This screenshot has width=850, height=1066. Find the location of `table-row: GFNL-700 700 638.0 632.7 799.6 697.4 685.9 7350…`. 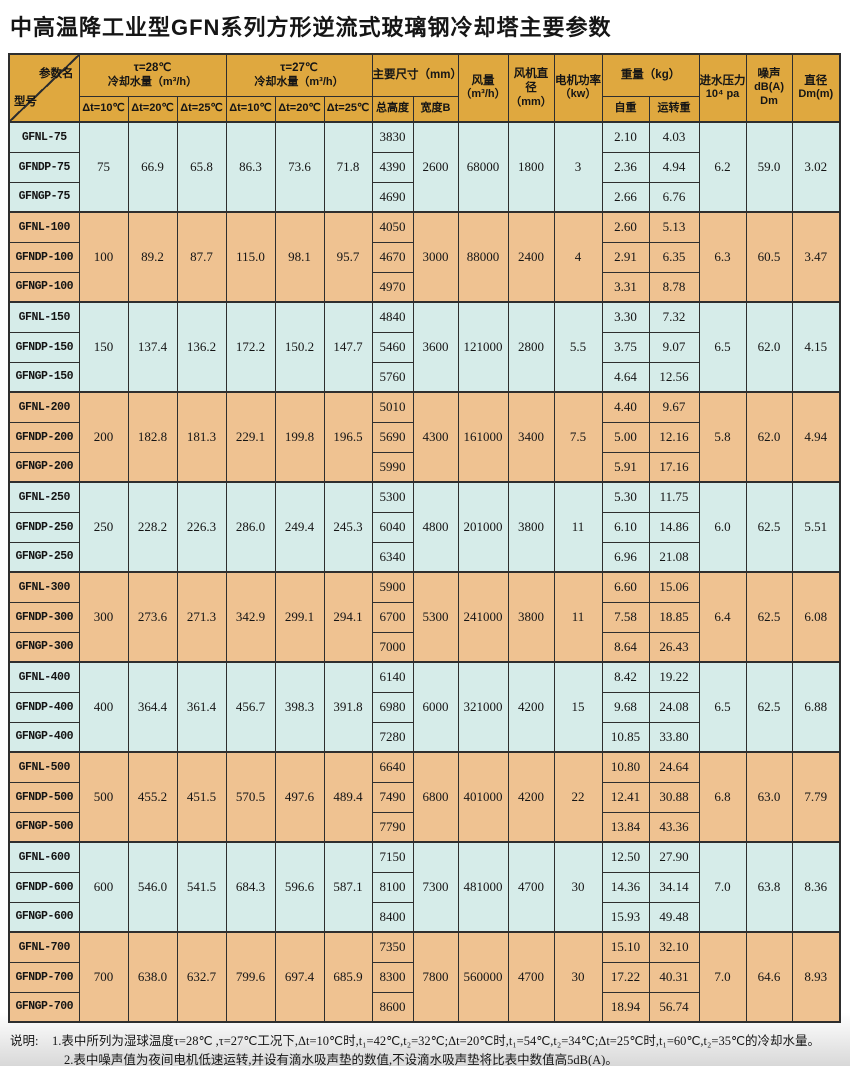

table-row: GFNL-700 700 638.0 632.7 799.6 697.4 685.9 7350… is located at coordinates (424, 977).